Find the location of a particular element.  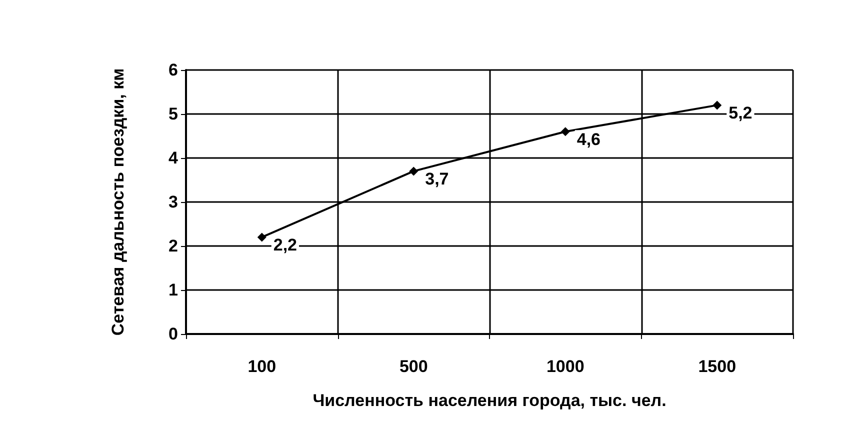

y-tick-label: 4 is located at coordinates (173, 158).